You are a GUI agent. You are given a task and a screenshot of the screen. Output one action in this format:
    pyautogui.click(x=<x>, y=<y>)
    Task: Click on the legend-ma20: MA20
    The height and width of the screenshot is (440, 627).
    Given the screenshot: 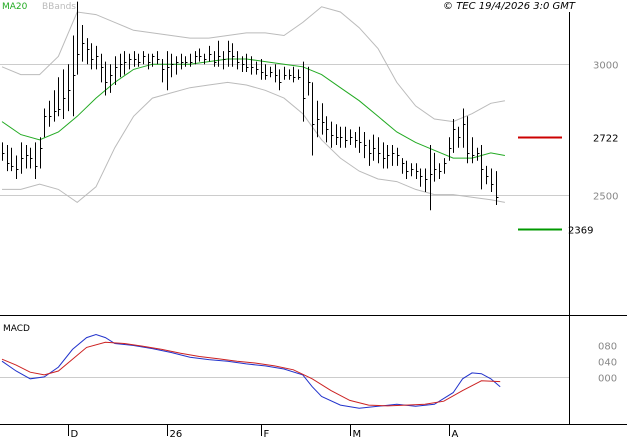 What is the action you would take?
    pyautogui.click(x=15, y=7)
    